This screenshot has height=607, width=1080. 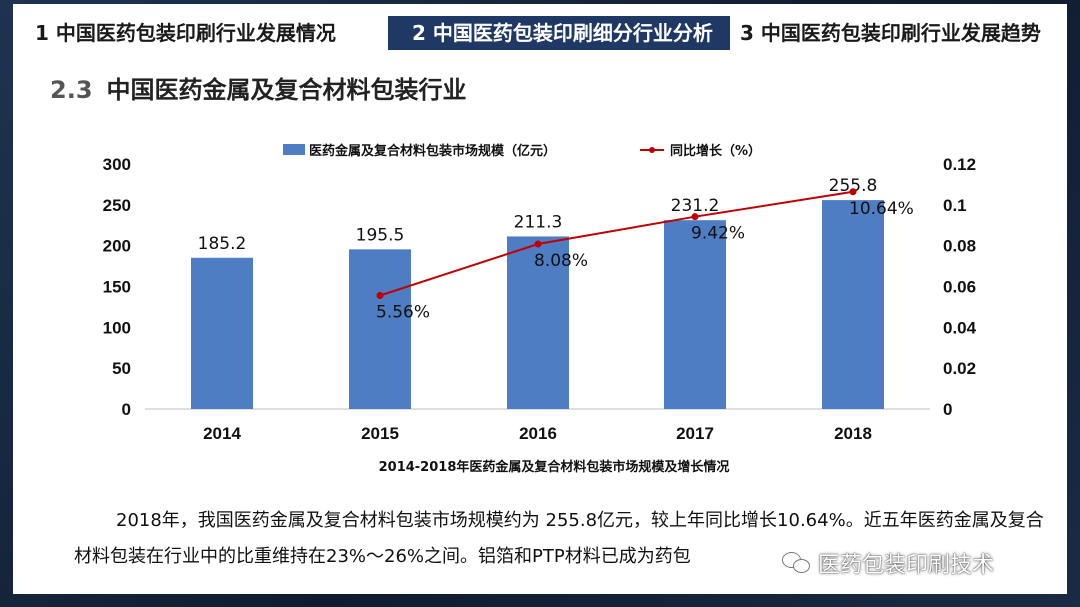 I want to click on growth-point-2015, so click(x=380, y=295).